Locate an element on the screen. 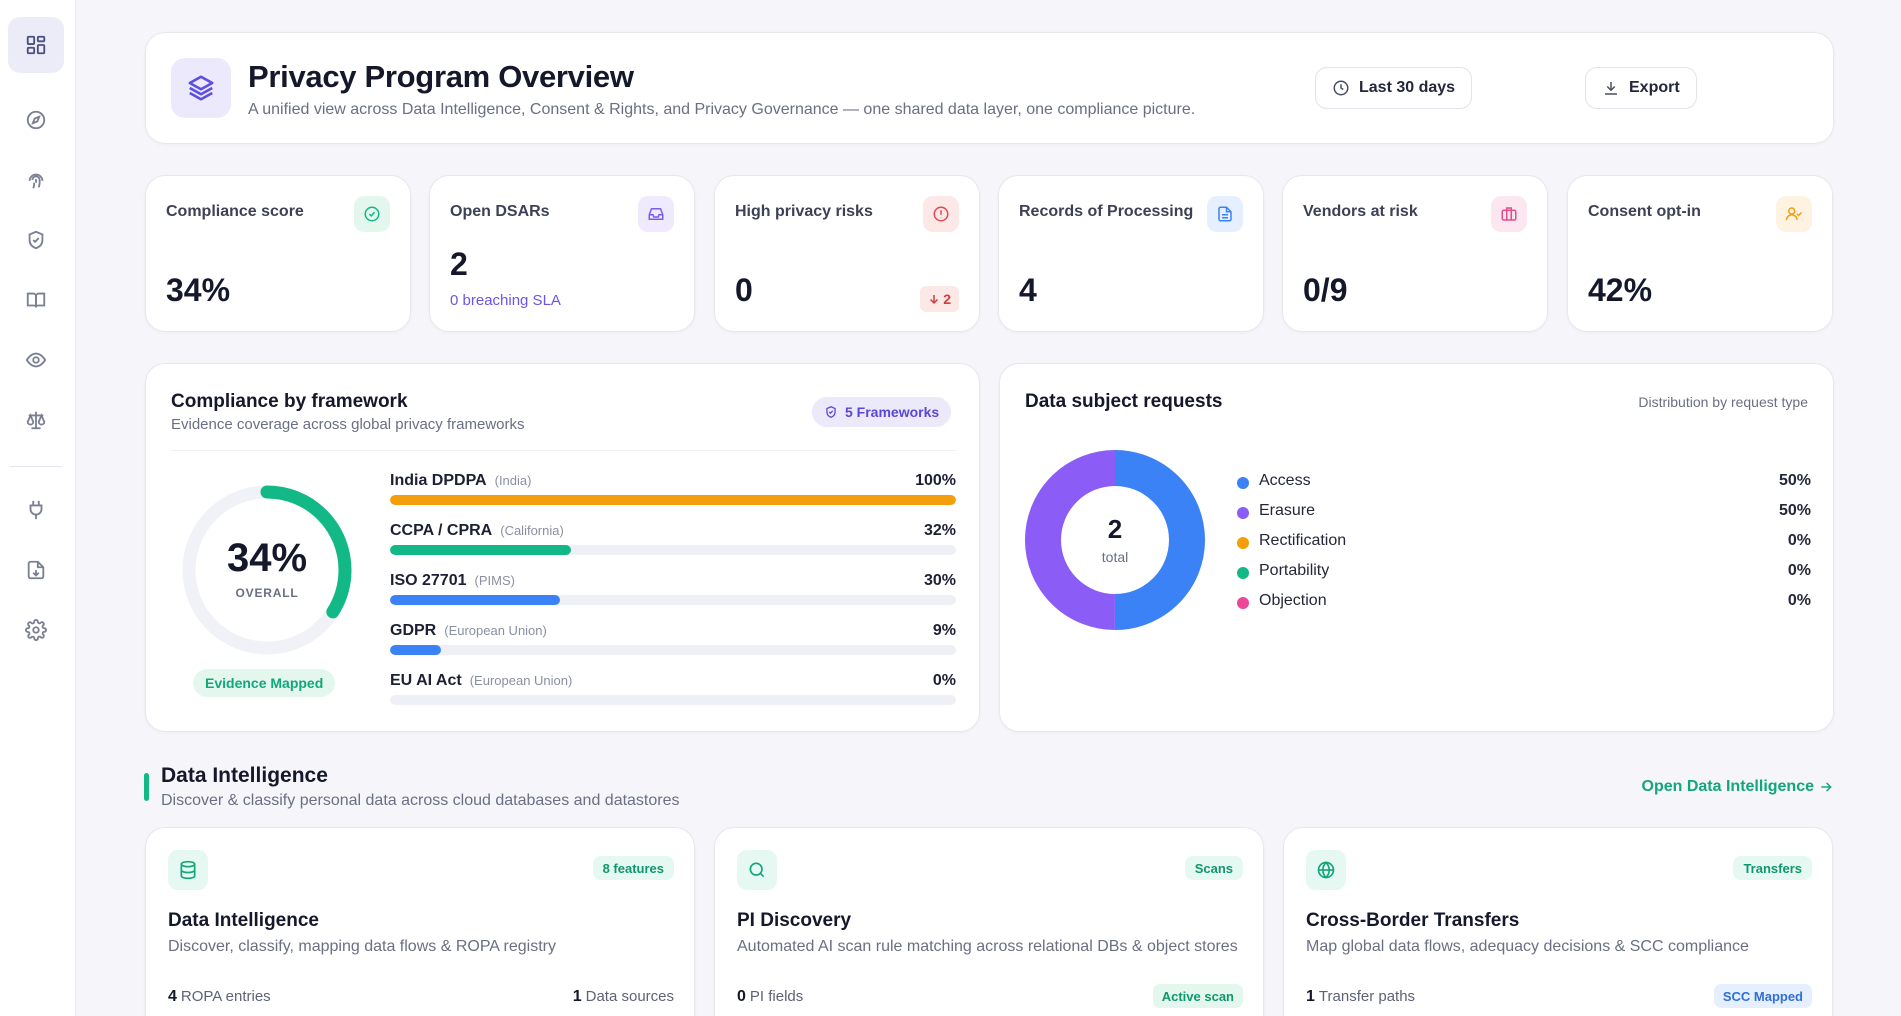 The width and height of the screenshot is (1901, 1016). book-icon is located at coordinates (36, 300).